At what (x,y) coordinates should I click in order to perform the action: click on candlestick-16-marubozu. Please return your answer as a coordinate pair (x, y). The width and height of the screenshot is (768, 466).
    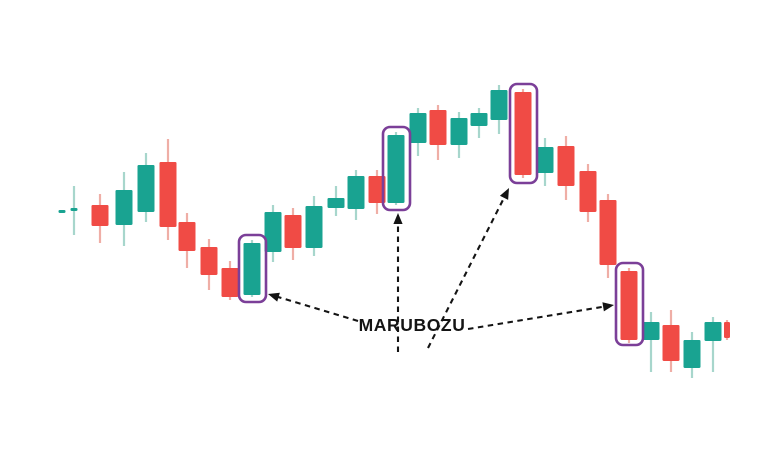
    Looking at the image, I should click on (396, 168).